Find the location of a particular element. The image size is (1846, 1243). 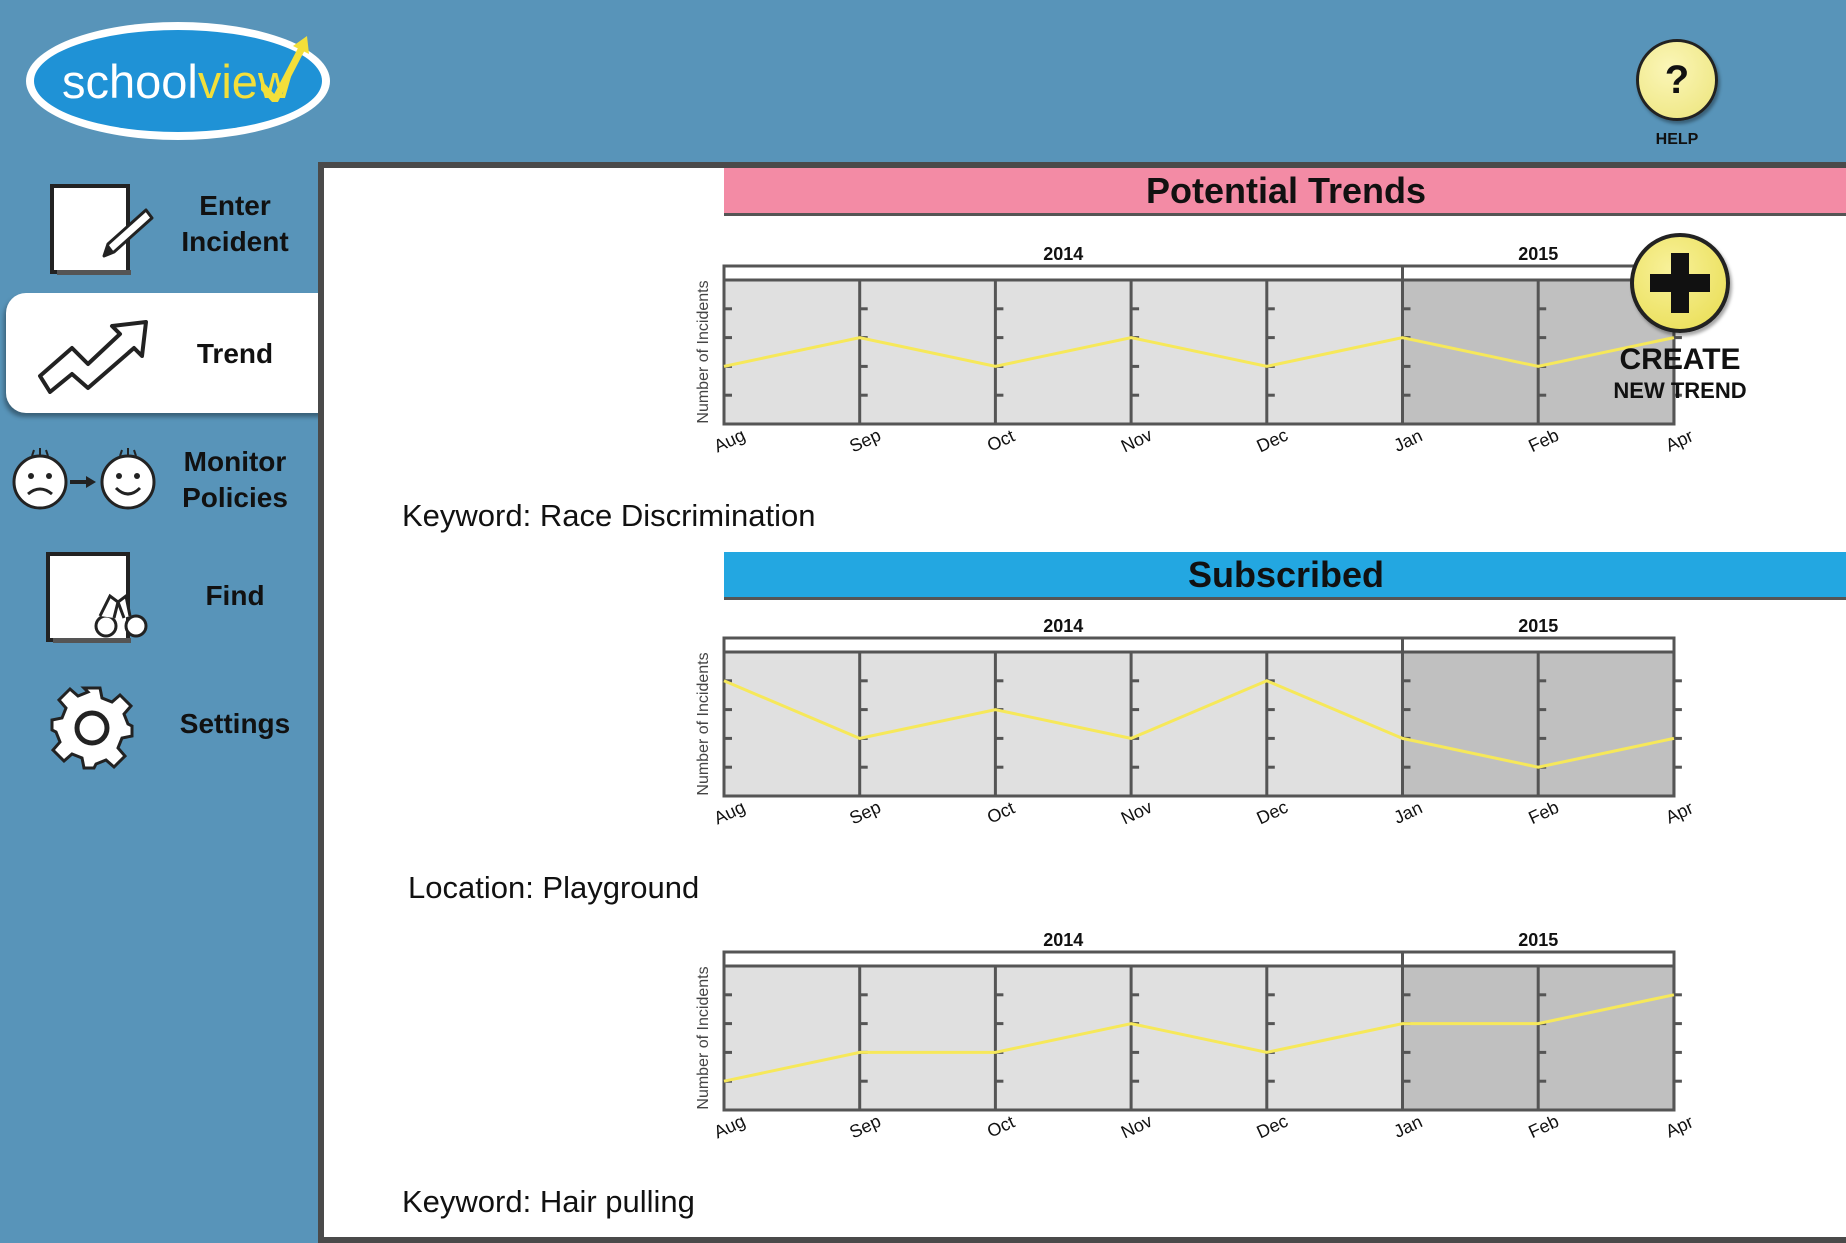

logo-wordmark: schoolview is located at coordinates (177, 81).